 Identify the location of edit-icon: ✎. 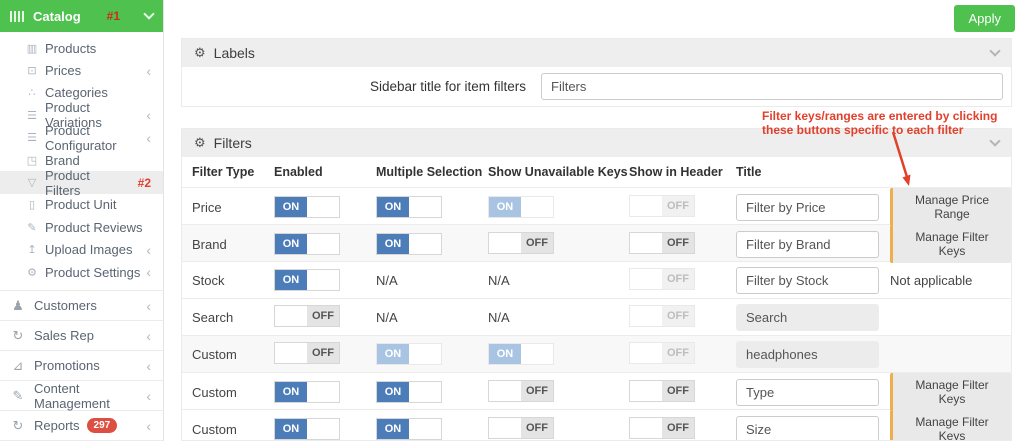
(18, 395).